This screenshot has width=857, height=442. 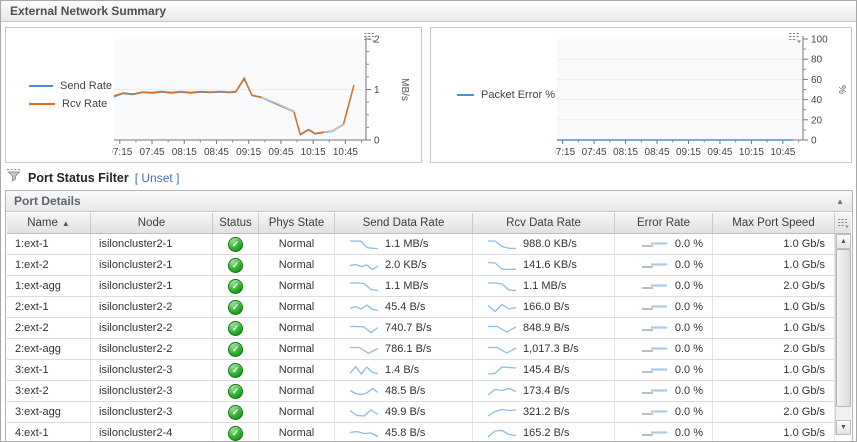 What do you see at coordinates (248, 152) in the screenshot?
I see `svg-text: 09:15` at bounding box center [248, 152].